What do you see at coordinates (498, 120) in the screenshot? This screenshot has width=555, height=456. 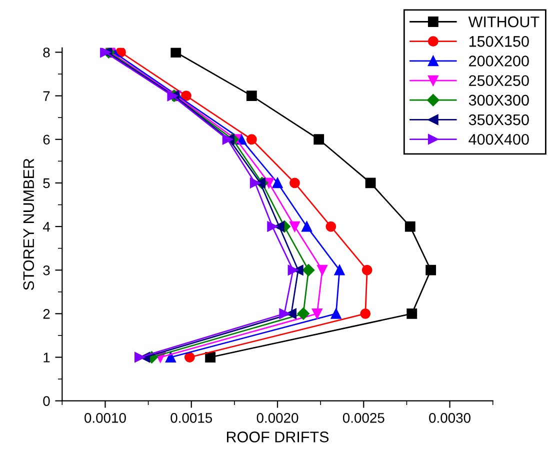 I see `legend-label: 350X350` at bounding box center [498, 120].